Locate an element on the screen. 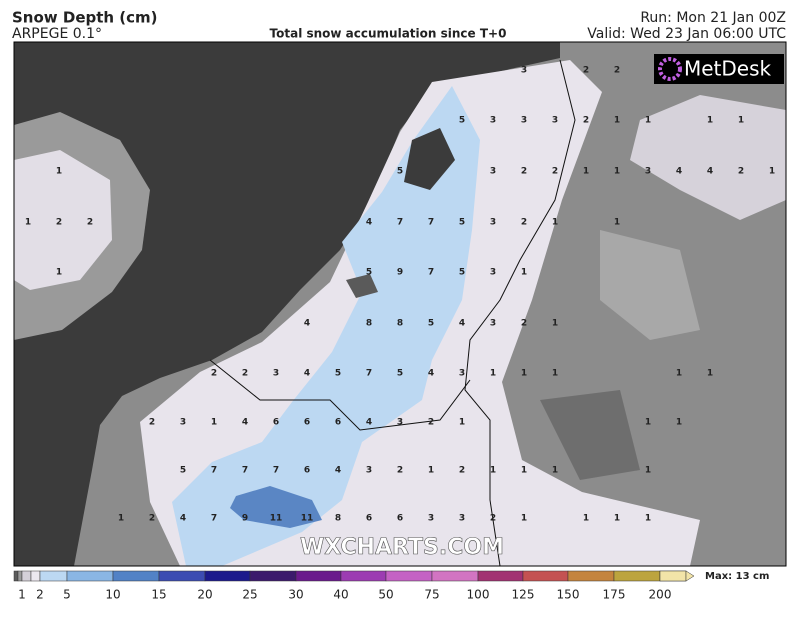  deep-blue-region is located at coordinates (276, 507).